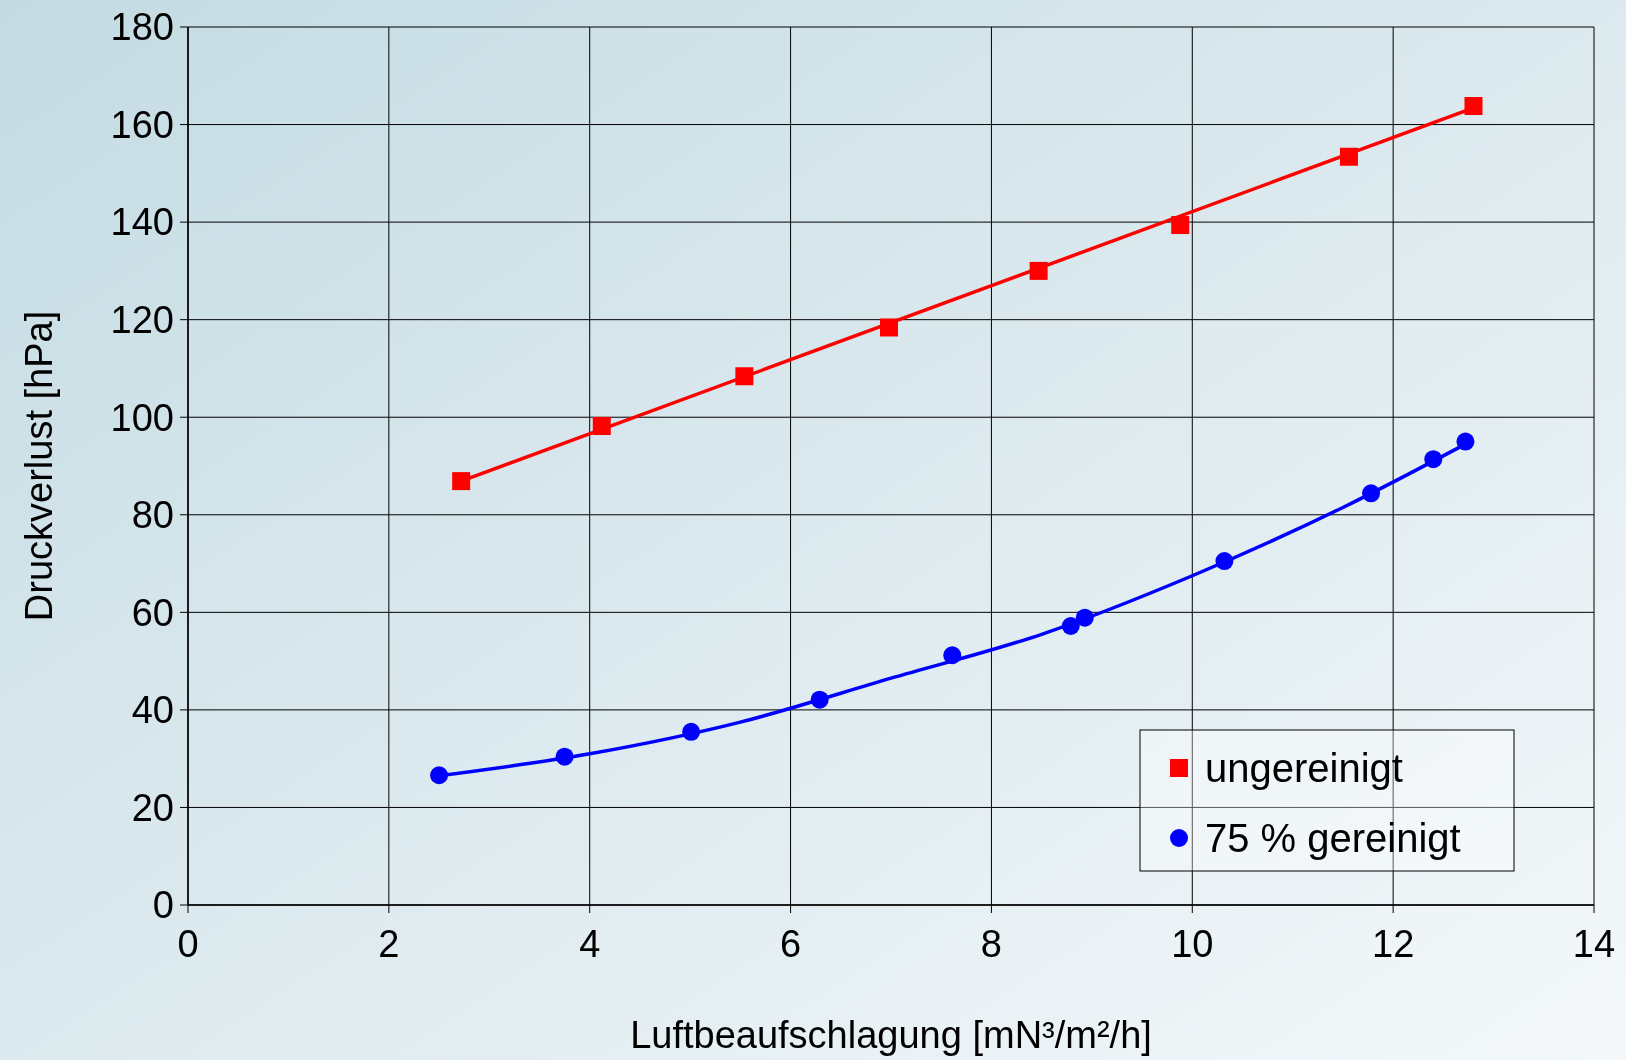  I want to click on x-tick-label: 10, so click(1192, 944).